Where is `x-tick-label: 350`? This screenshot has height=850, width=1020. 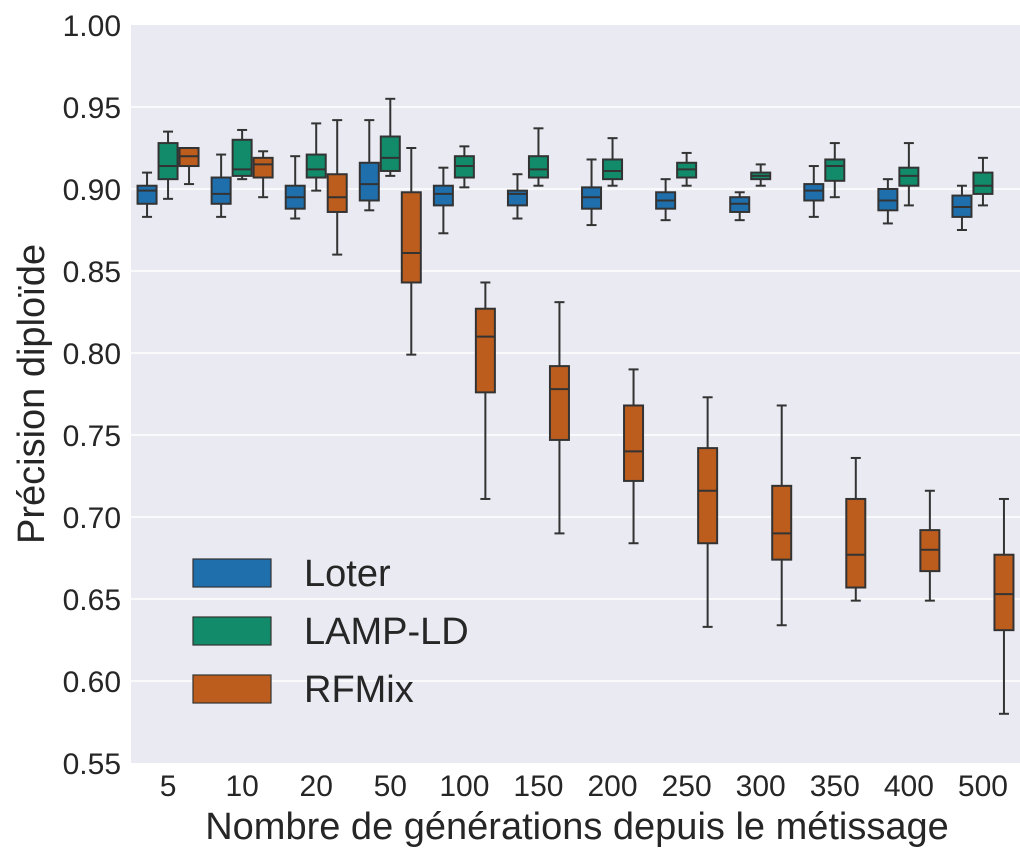
x-tick-label: 350 is located at coordinates (835, 786).